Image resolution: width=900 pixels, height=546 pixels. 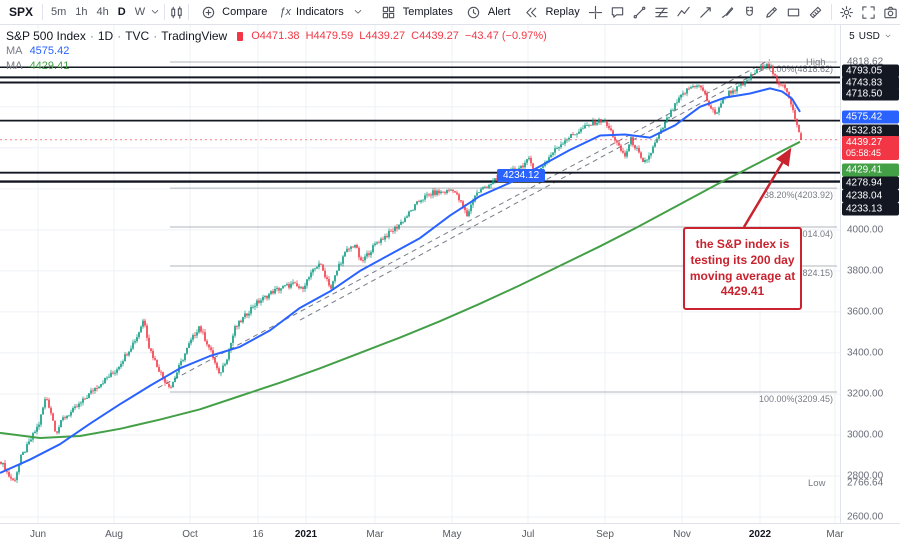 I want to click on time-axis-label: Aug, so click(x=114, y=534).